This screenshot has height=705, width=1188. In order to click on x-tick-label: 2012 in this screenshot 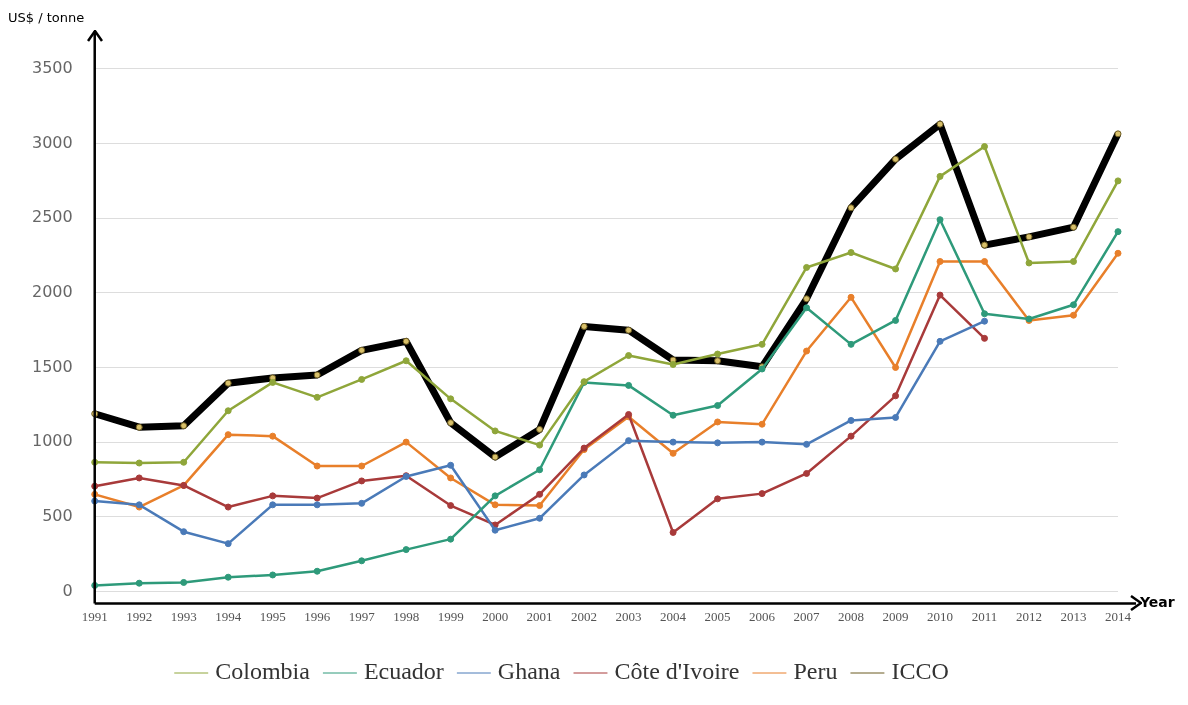, I will do `click(1029, 616)`.